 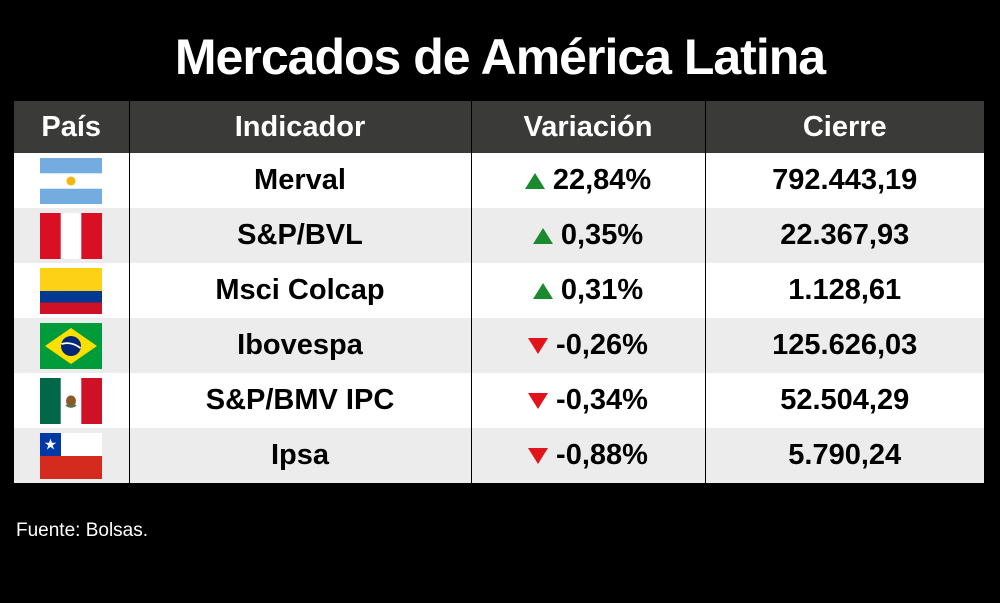 What do you see at coordinates (602, 345) in the screenshot?
I see `variation-value: -0,26%` at bounding box center [602, 345].